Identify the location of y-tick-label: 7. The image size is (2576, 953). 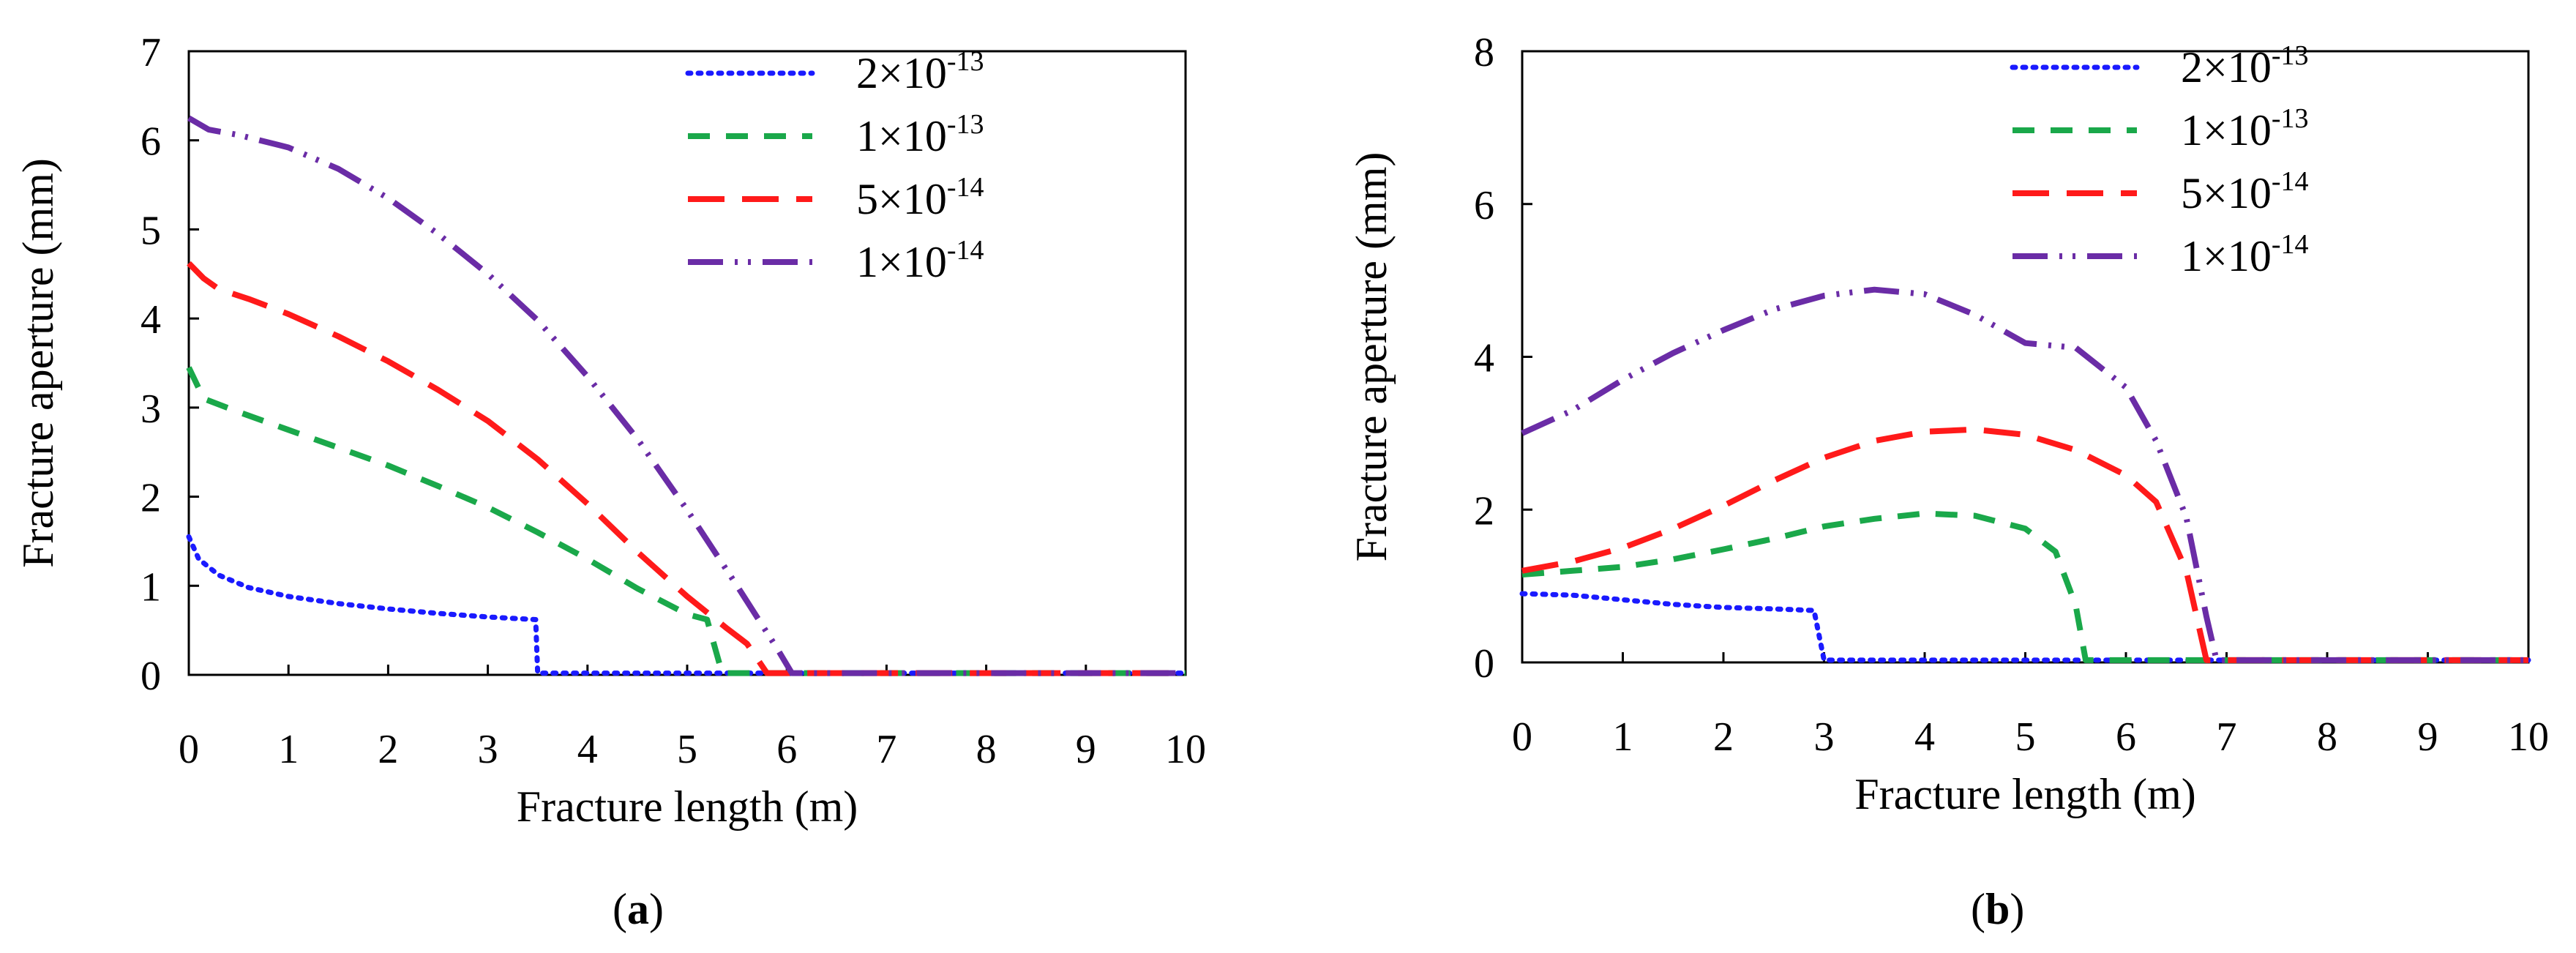
(151, 53).